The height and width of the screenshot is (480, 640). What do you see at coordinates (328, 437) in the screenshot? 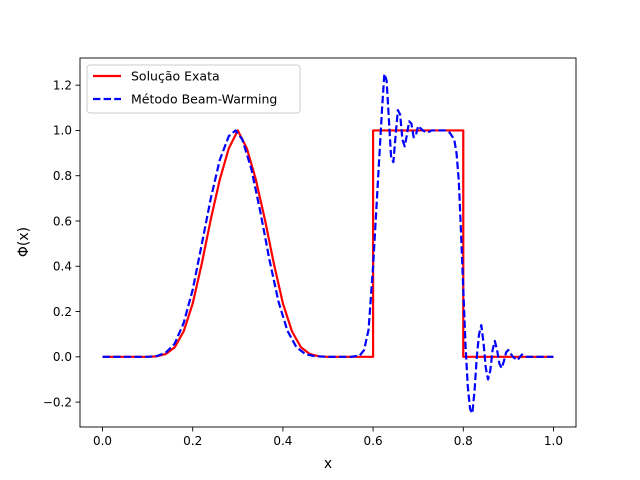
I see `x-ticks-layer: 0.0 0.2 0.4 0.6 0.8 1.0` at bounding box center [328, 437].